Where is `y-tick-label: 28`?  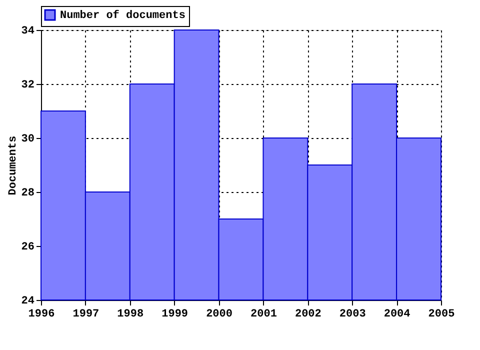 y-tick-label: 28 is located at coordinates (28, 194).